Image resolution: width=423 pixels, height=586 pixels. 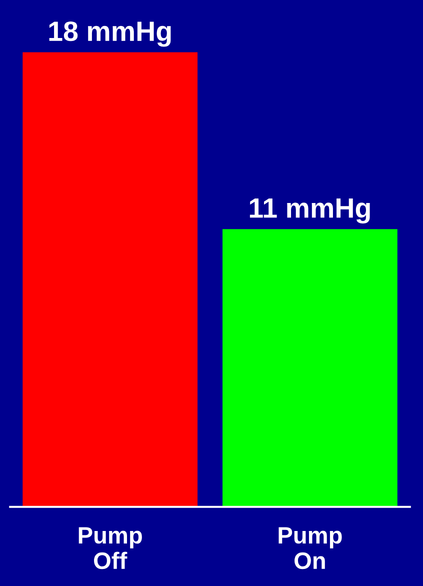 I want to click on x-tick-label: Pump Off, so click(x=110, y=548).